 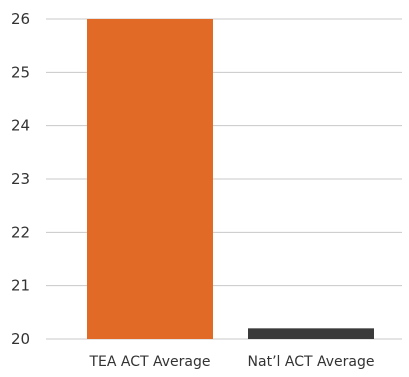 I want to click on y-tick-label-22: 22, so click(x=20, y=232).